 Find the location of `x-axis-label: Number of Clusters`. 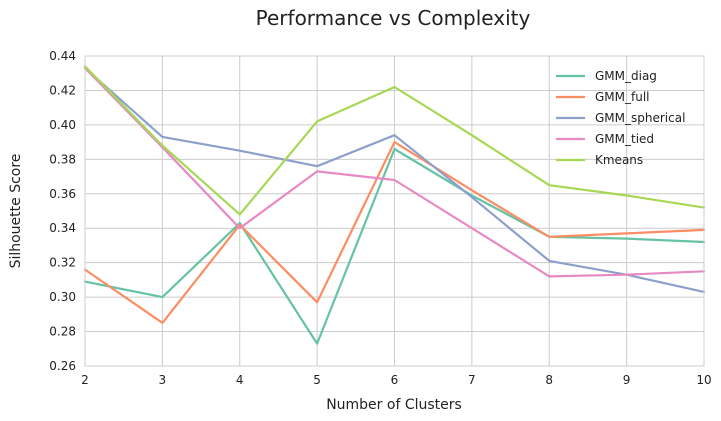

x-axis-label: Number of Clusters is located at coordinates (394, 405).